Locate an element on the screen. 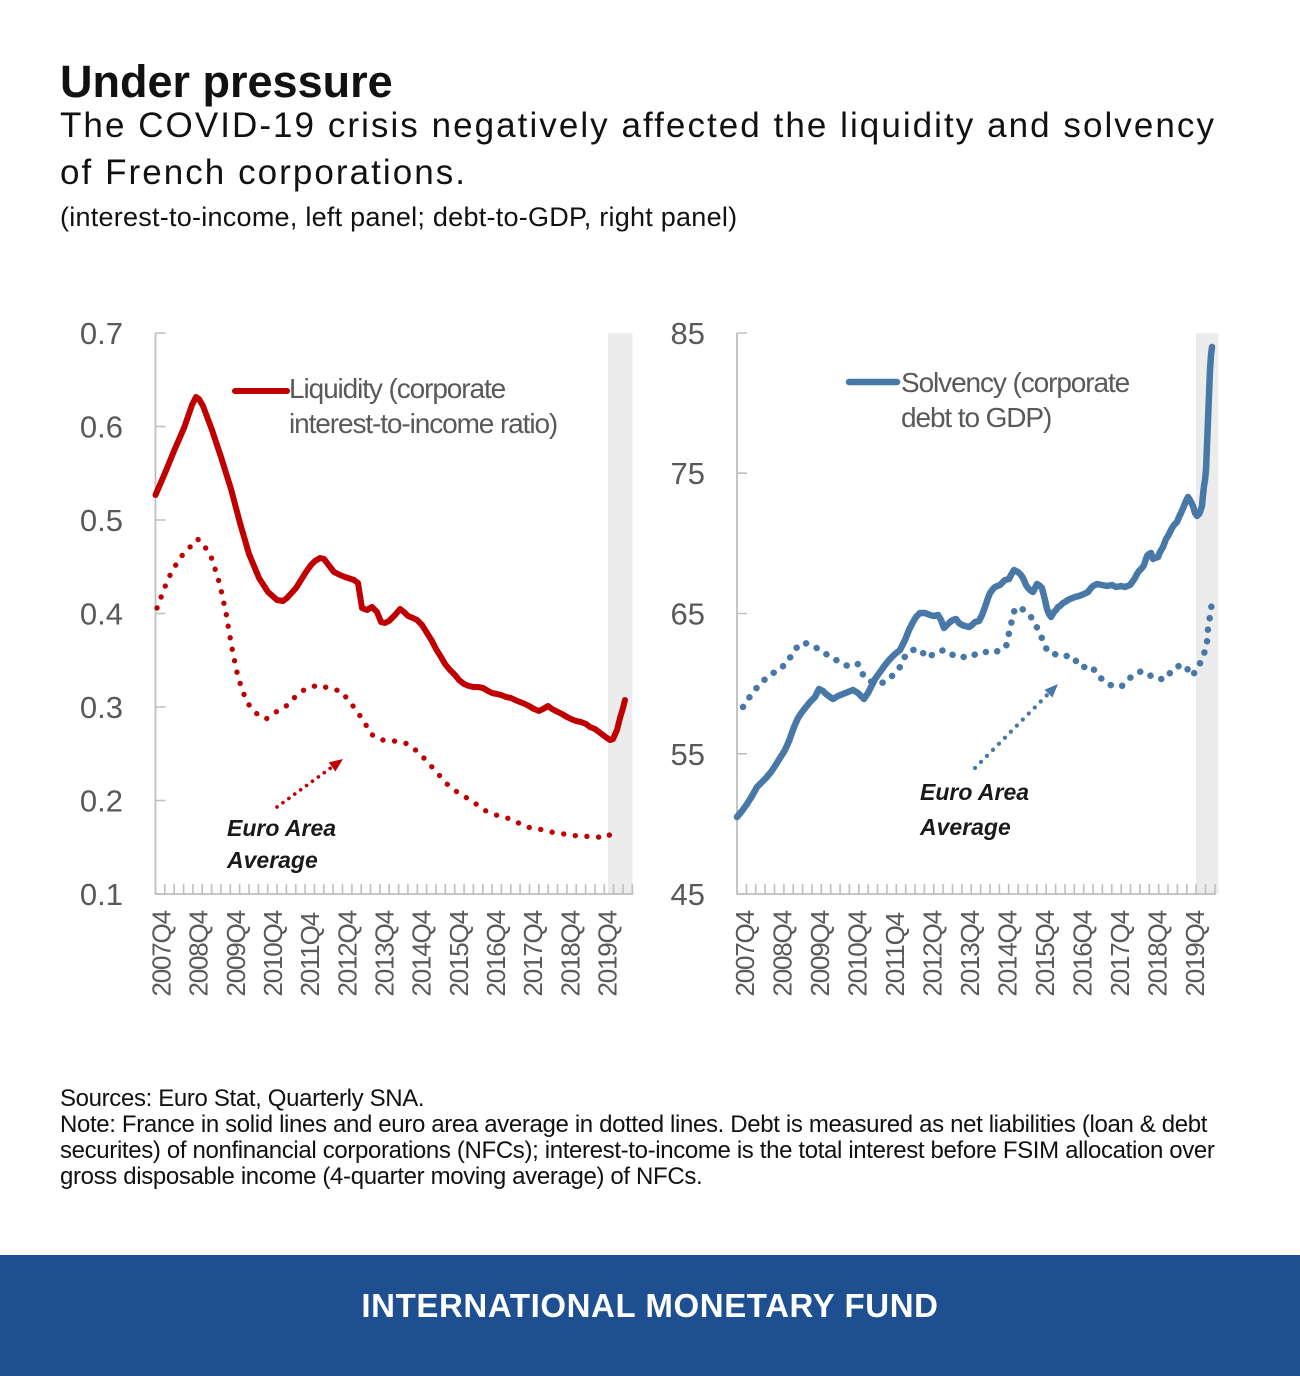  svg-text: 85 is located at coordinates (688, 333).